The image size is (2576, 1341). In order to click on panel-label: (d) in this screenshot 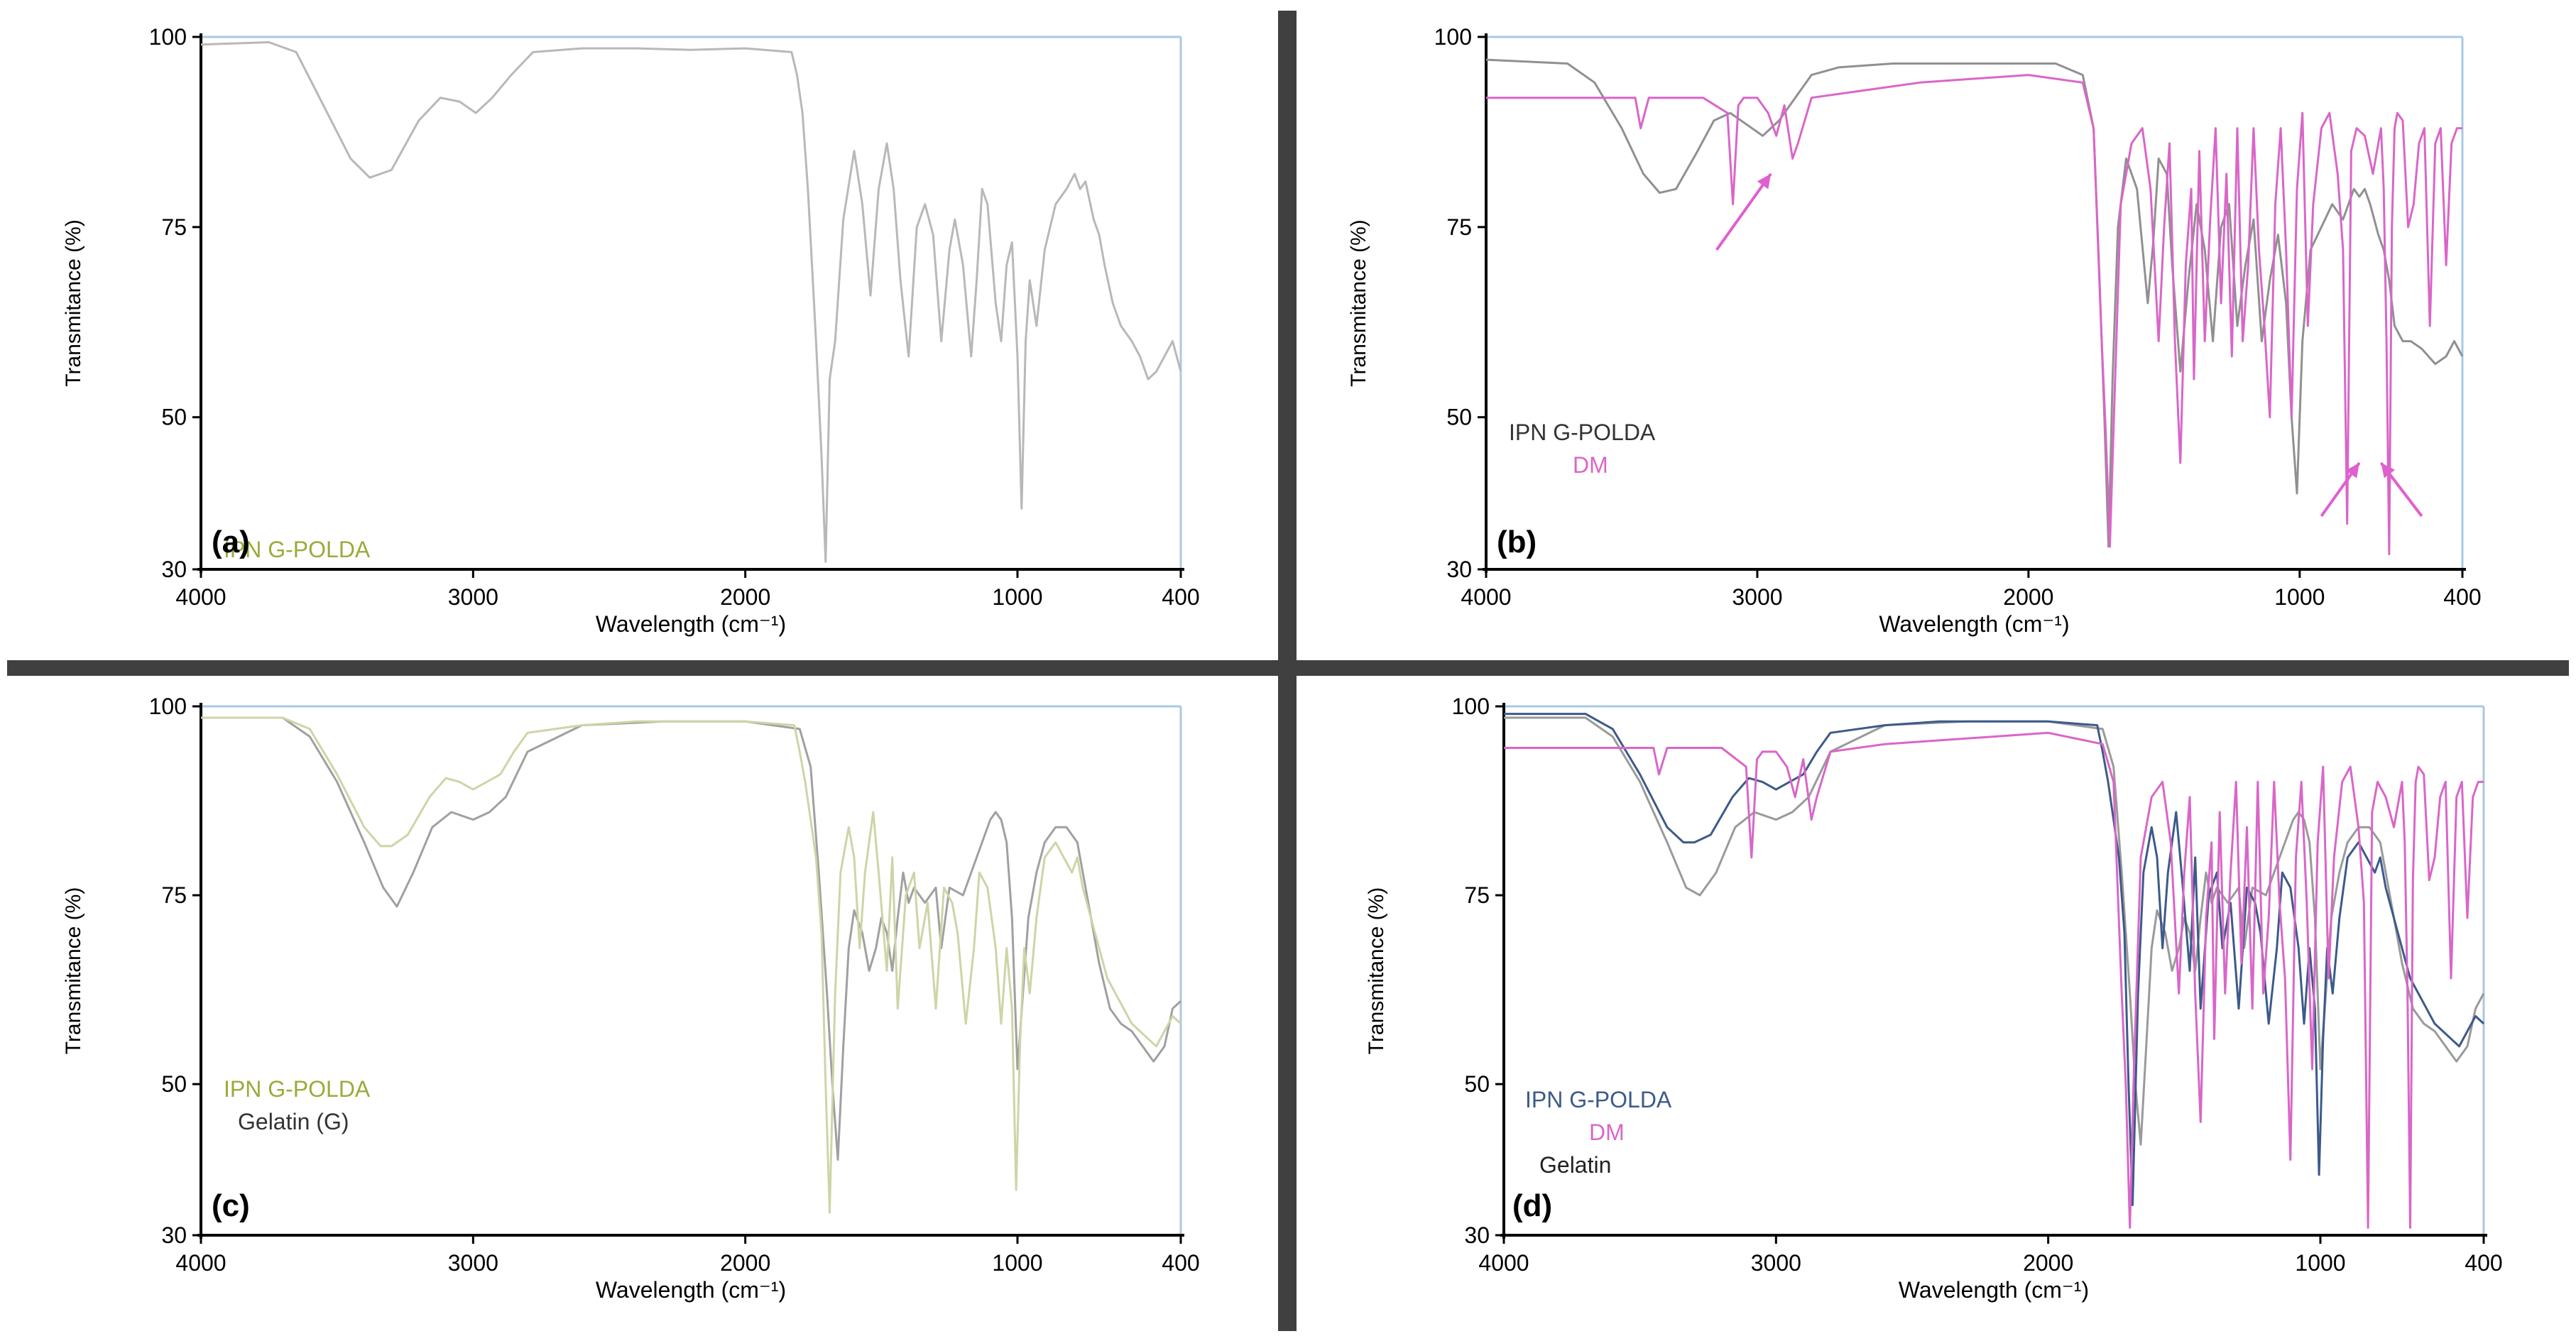, I will do `click(1532, 1205)`.